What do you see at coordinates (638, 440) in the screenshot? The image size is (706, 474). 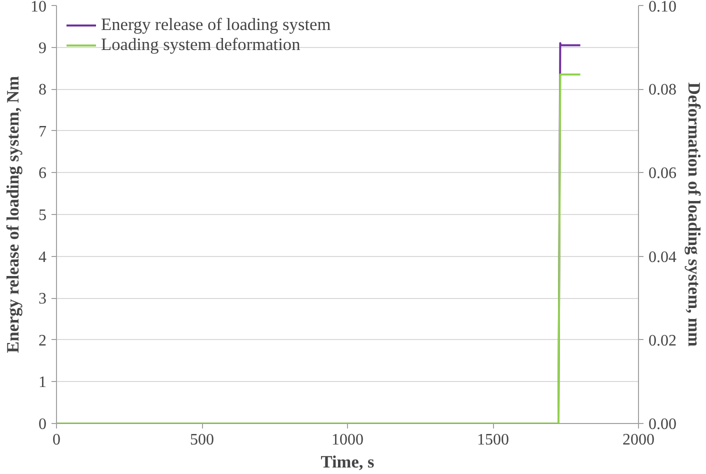 I see `x-tick-label: 2000` at bounding box center [638, 440].